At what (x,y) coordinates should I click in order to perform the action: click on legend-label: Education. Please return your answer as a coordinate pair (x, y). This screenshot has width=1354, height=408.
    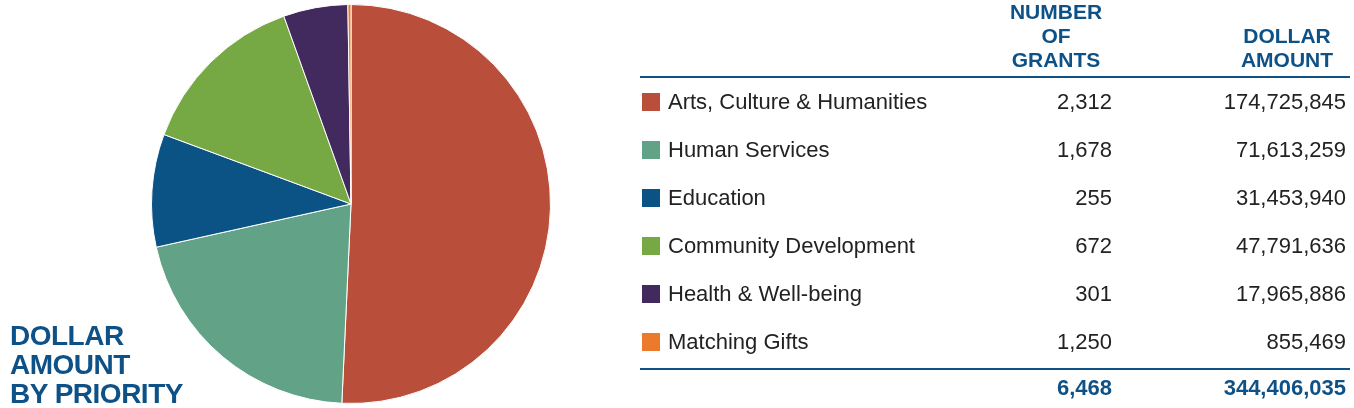
    Looking at the image, I should click on (717, 198).